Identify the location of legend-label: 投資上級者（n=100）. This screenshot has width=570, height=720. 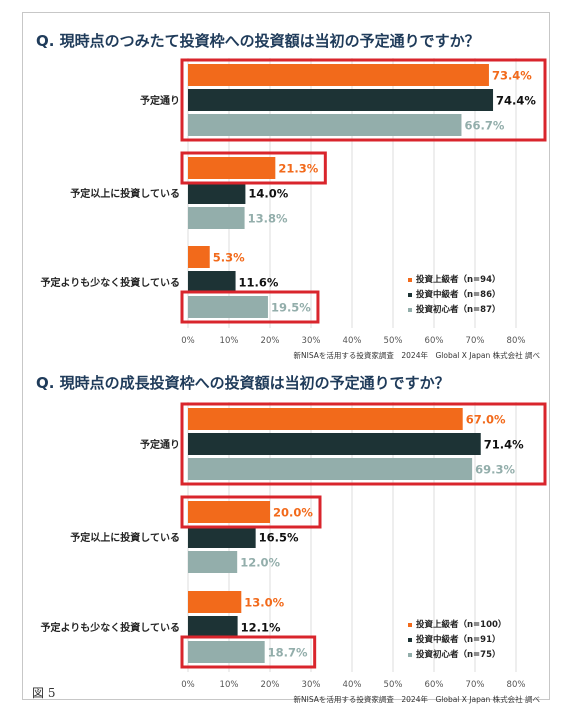
(461, 624).